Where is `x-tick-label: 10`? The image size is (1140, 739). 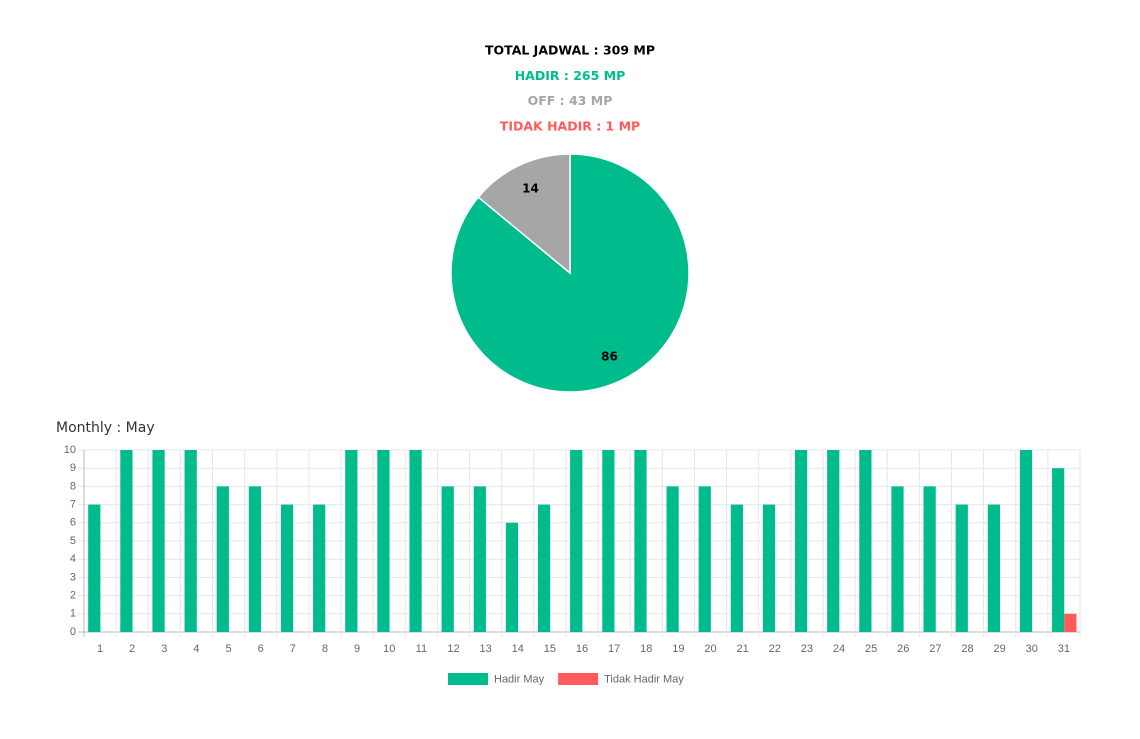
x-tick-label: 10 is located at coordinates (389, 649).